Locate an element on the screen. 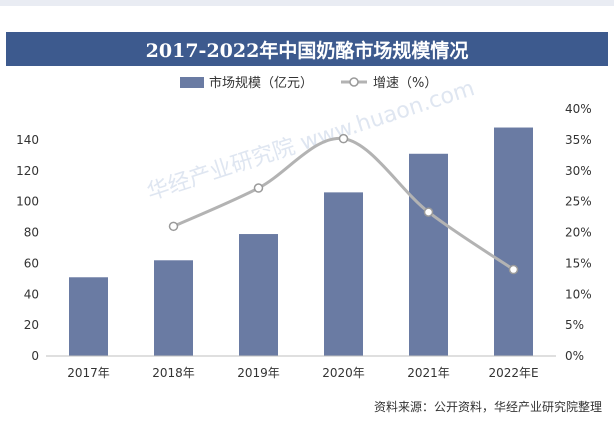 The image size is (614, 426). y-left-tick-label: 120 is located at coordinates (27, 171).